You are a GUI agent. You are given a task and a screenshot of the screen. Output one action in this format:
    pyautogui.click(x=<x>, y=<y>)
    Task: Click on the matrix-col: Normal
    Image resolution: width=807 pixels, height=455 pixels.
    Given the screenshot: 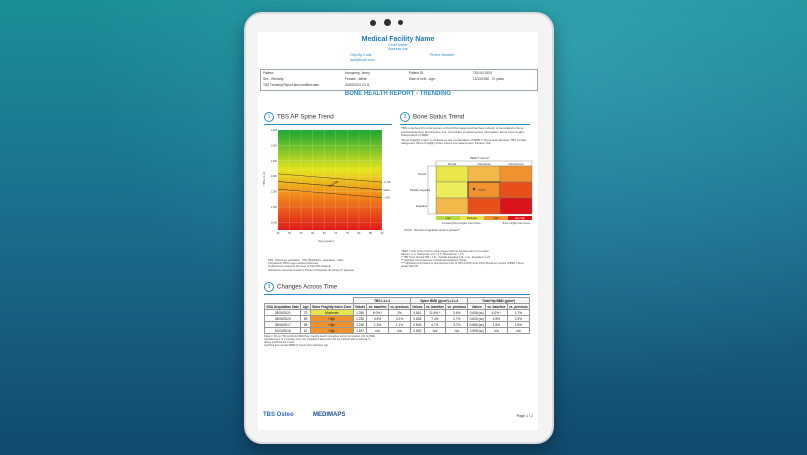 What is the action you would take?
    pyautogui.click(x=452, y=164)
    